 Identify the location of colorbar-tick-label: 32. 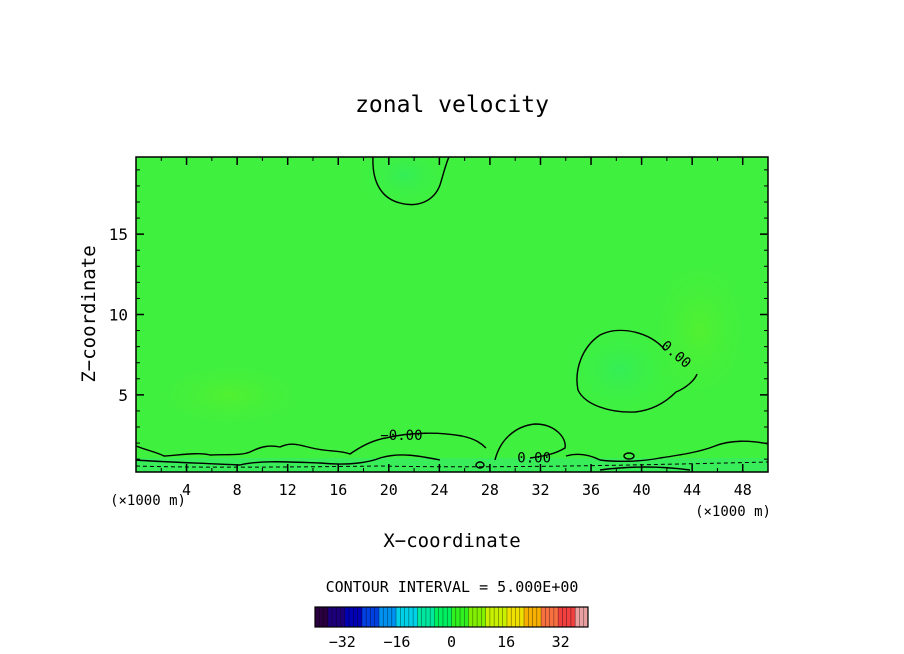
(561, 642).